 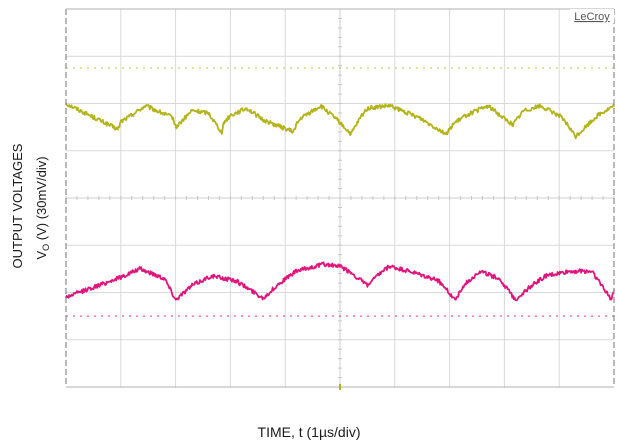 What do you see at coordinates (41, 255) in the screenshot?
I see `y-axis-symbol: V` at bounding box center [41, 255].